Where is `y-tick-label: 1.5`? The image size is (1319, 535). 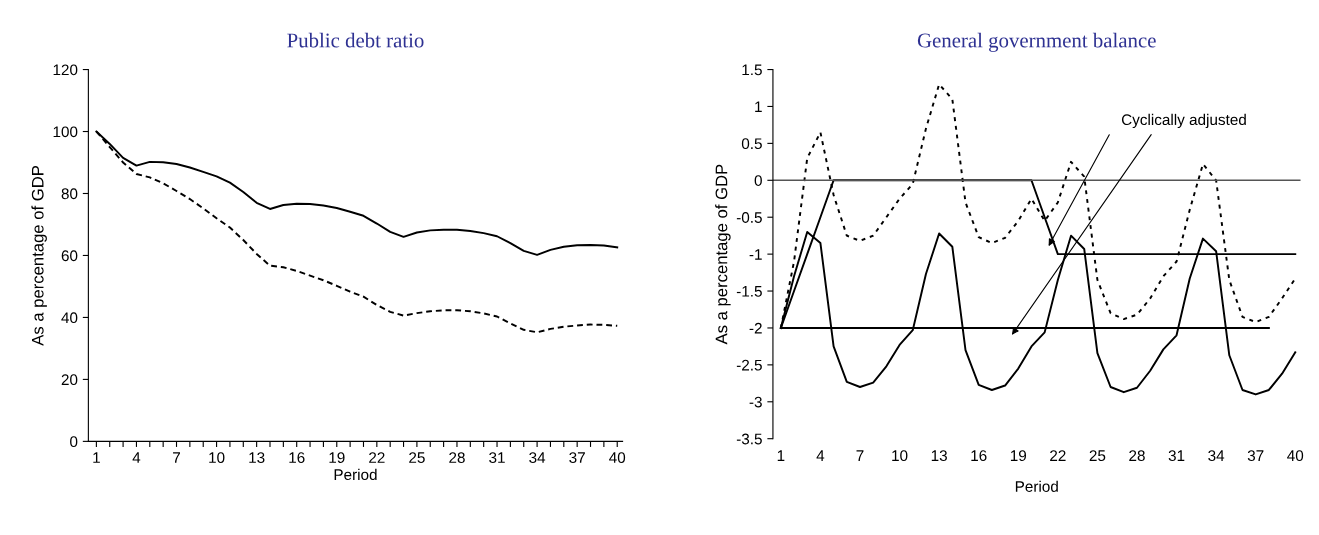
y-tick-label: 1.5 is located at coordinates (752, 70).